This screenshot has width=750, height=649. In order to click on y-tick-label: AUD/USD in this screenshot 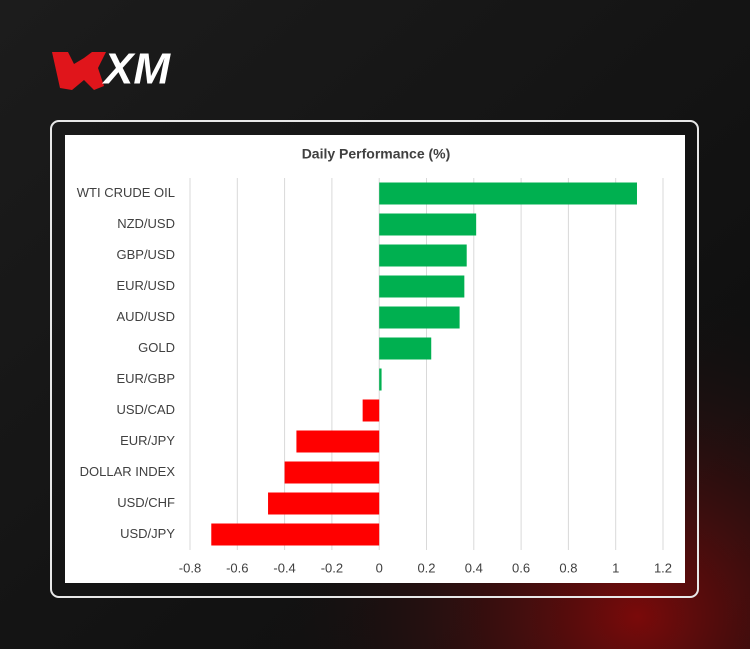, I will do `click(145, 316)`.